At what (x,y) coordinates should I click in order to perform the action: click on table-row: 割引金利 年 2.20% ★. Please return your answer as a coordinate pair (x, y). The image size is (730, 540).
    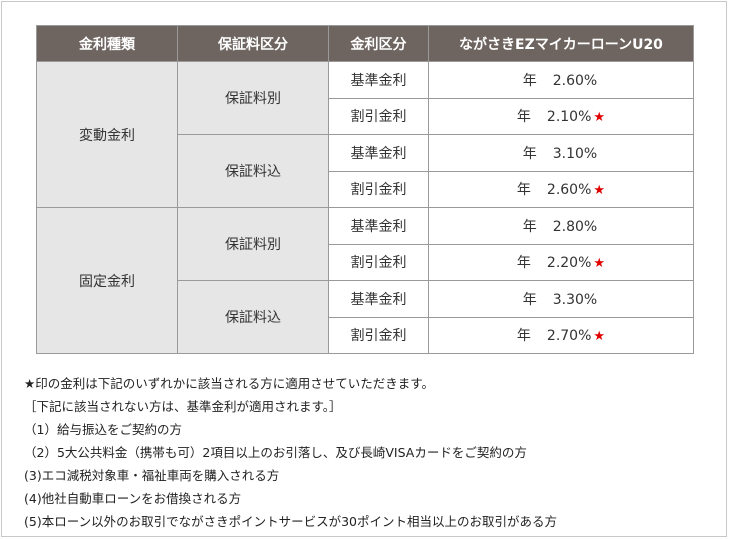
    Looking at the image, I should click on (365, 262).